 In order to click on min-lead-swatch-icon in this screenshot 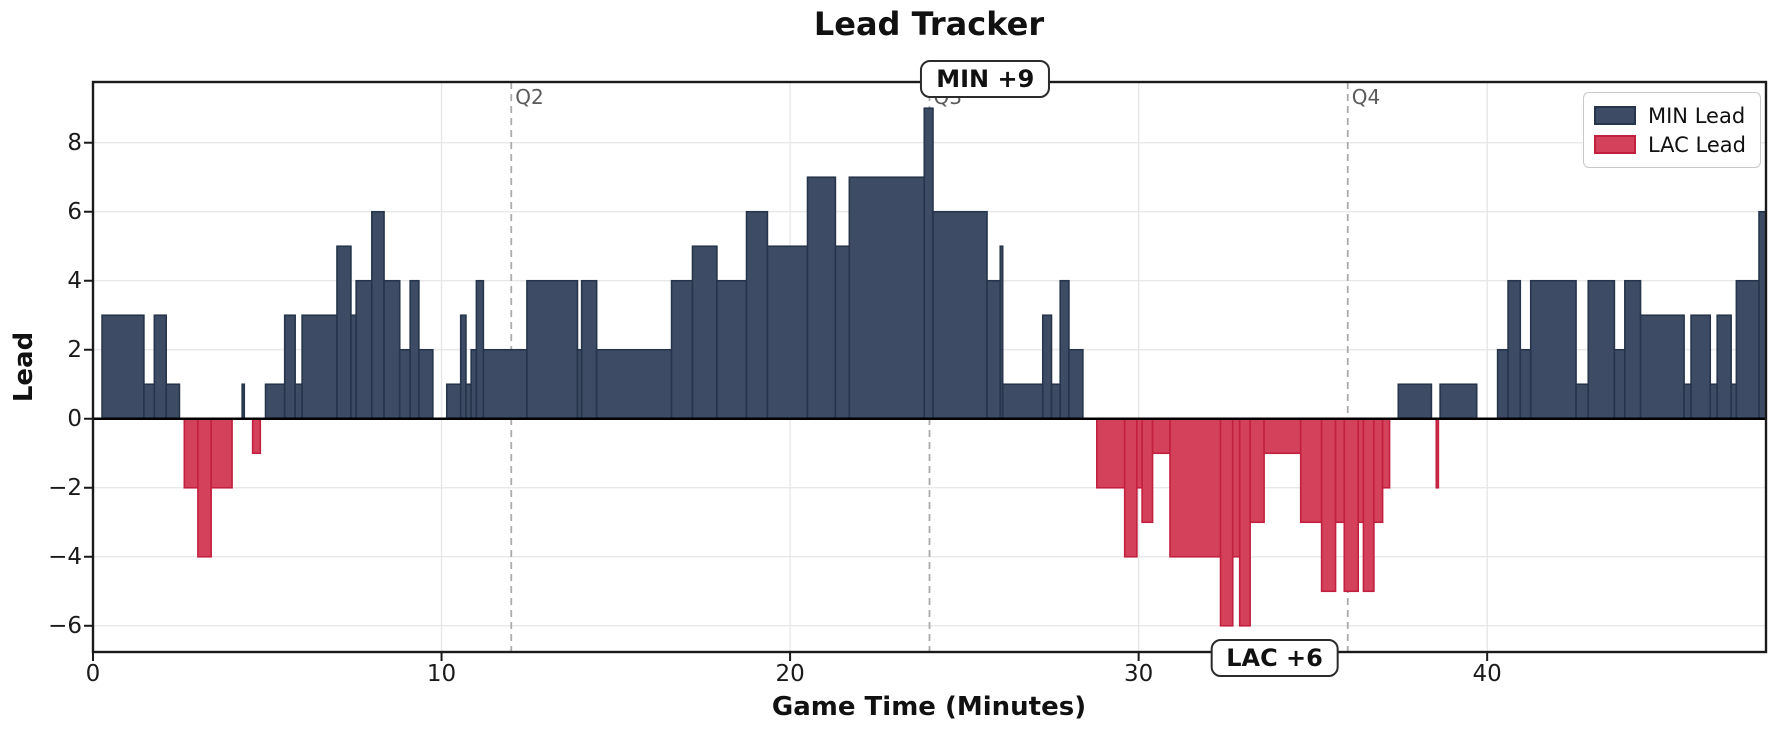, I will do `click(1615, 115)`.